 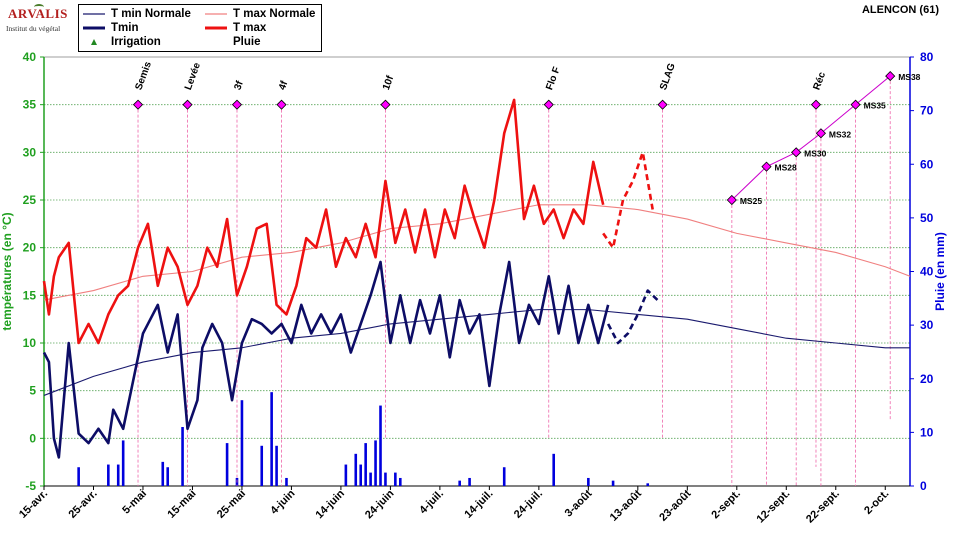 What do you see at coordinates (151, 14) in the screenshot?
I see `legend-label: T min Normale` at bounding box center [151, 14].